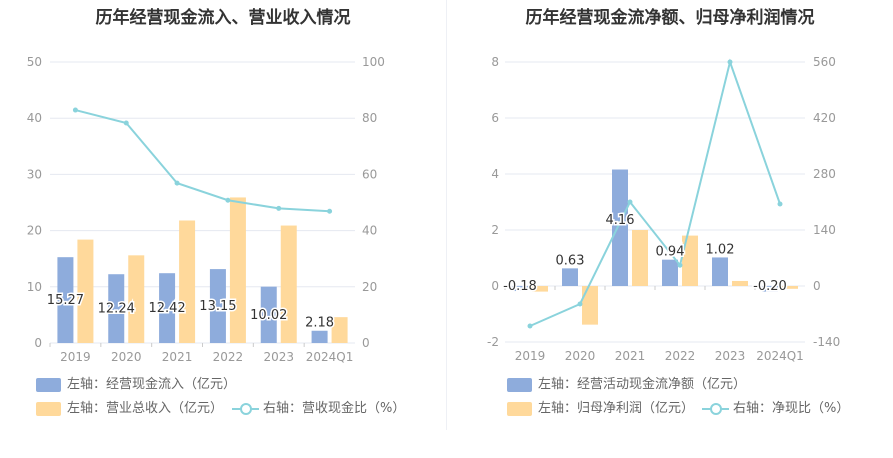 This screenshot has width=893, height=458. I want to click on y-left-tick-label: 6, so click(495, 118).